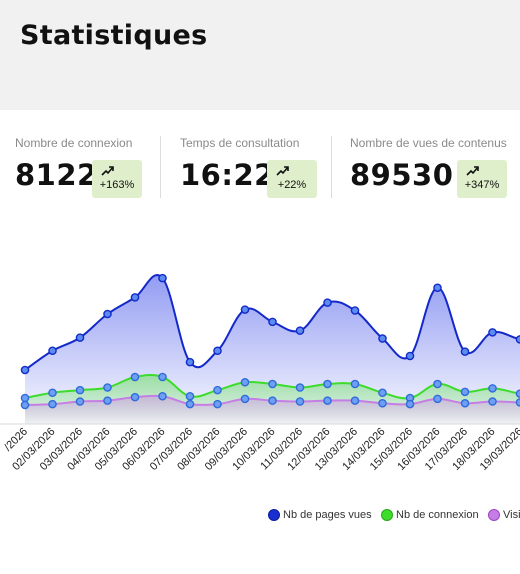 Image resolution: width=520 pixels, height=574 pixels. What do you see at coordinates (428, 143) in the screenshot?
I see `stat-label: Nombre de vues de contenus` at bounding box center [428, 143].